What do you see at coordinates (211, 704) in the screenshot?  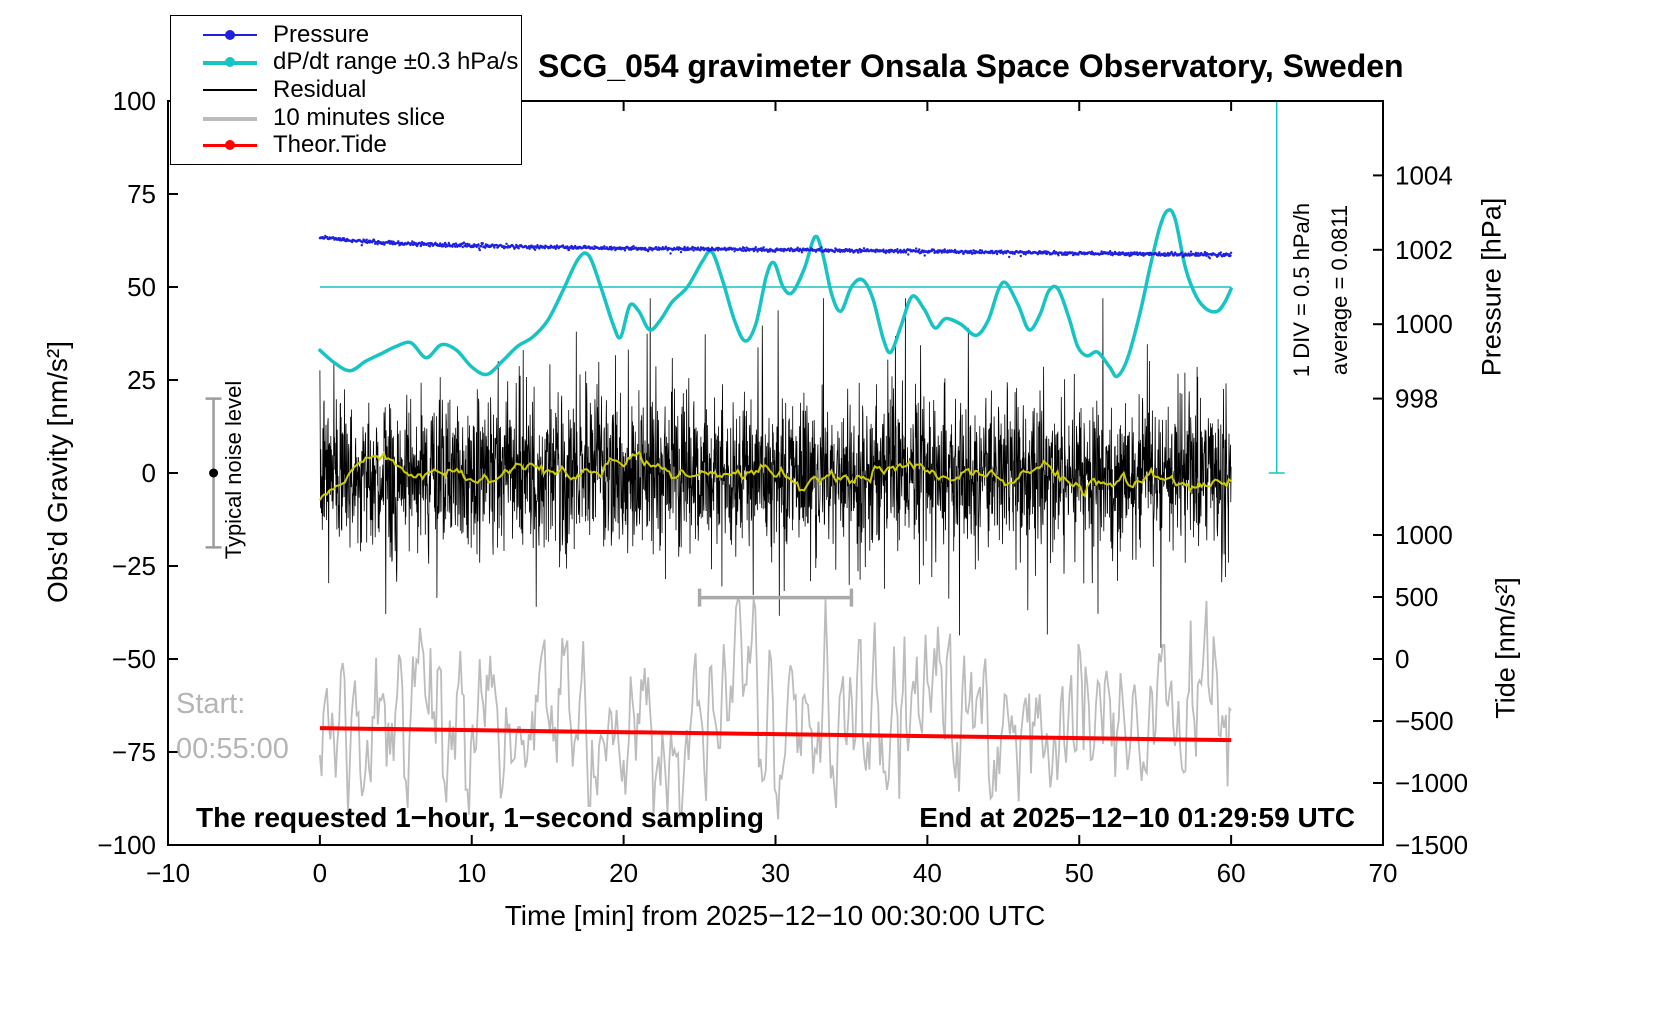 I see `start-label-line1: Start:` at bounding box center [211, 704].